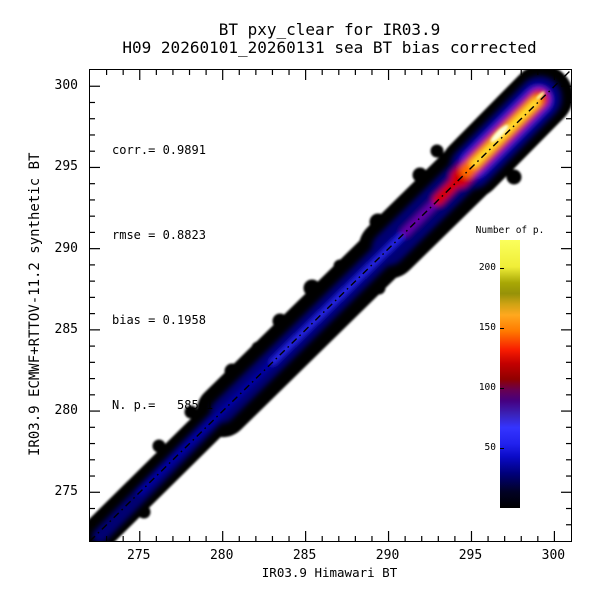 This screenshot has height=600, width=600. Describe the element at coordinates (490, 447) in the screenshot. I see `colorbar-tick-label: 50` at that location.